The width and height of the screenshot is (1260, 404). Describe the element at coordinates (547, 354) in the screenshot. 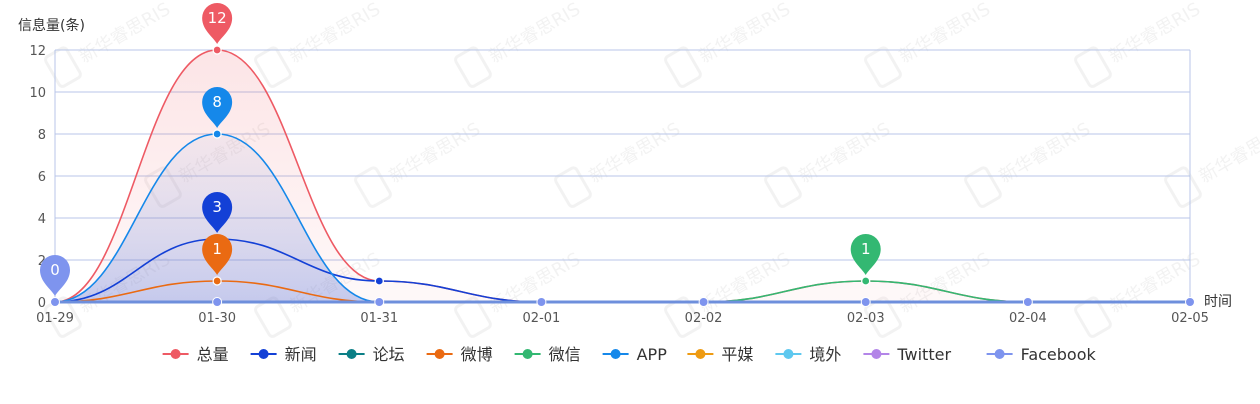

I see `legend-item-微信: 微信` at that location.